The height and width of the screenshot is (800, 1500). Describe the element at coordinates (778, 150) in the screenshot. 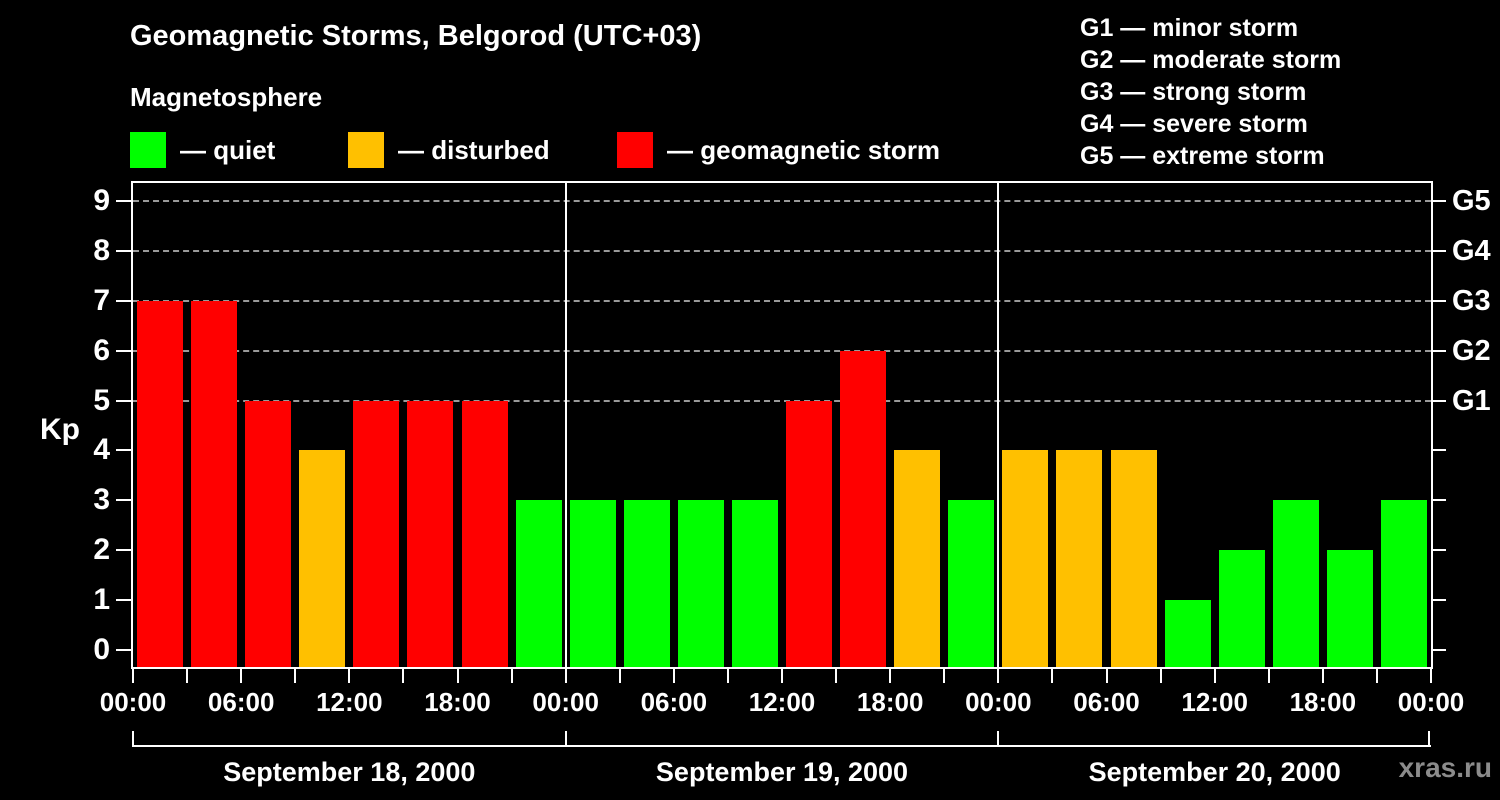

I see `legend-item-storm: — geomagnetic storm` at that location.